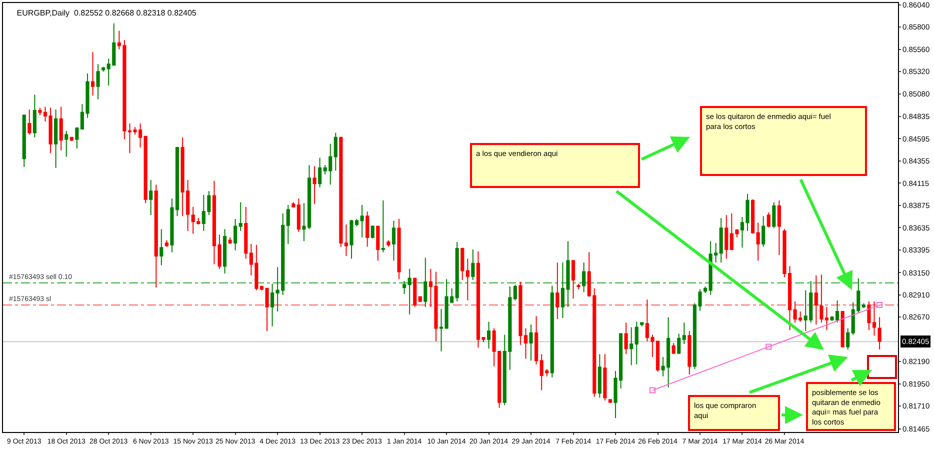 This screenshot has height=450, width=934. I want to click on text: EURGBP,Daily 0.82552 0.82668 0.82318 0.82405, so click(106, 13).